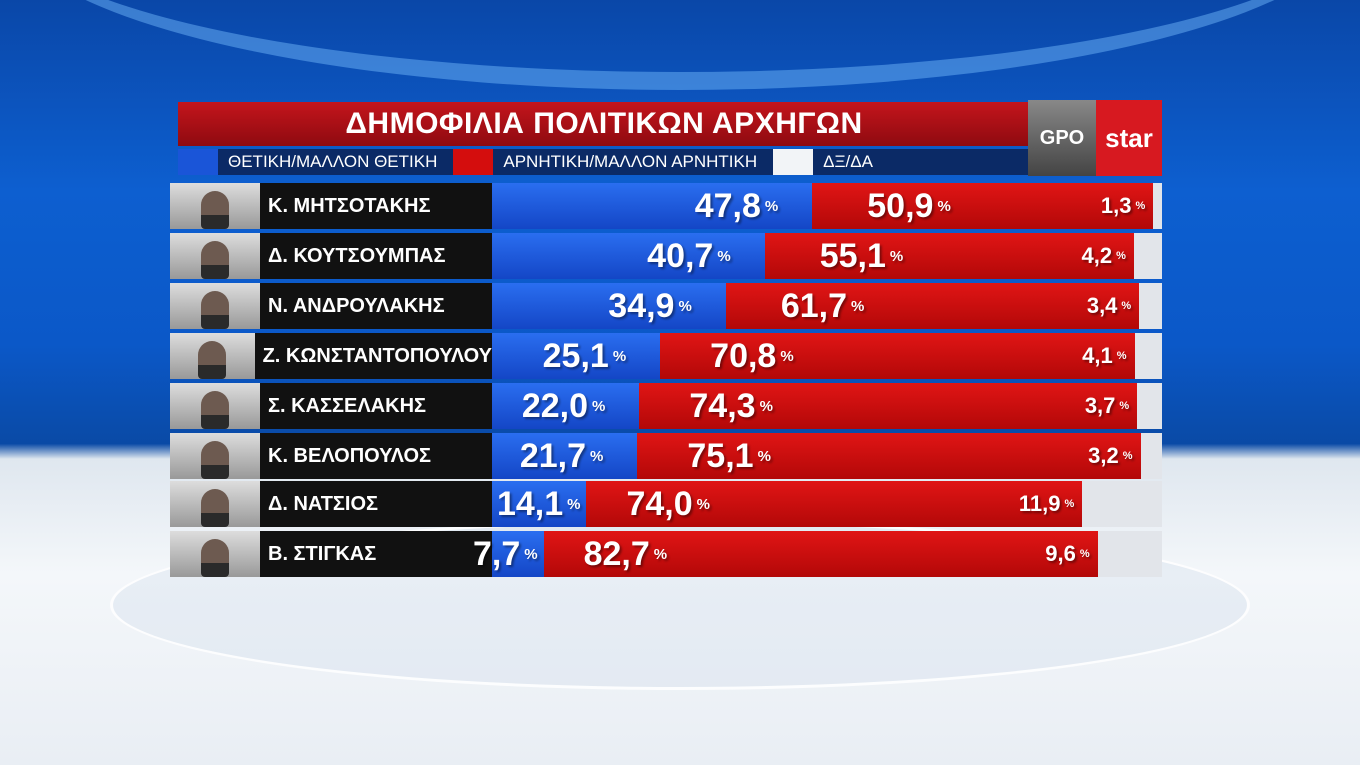 The image size is (1360, 765). I want to click on stacked-bar: 7,7% 82,7% 9,6%, so click(817, 554).